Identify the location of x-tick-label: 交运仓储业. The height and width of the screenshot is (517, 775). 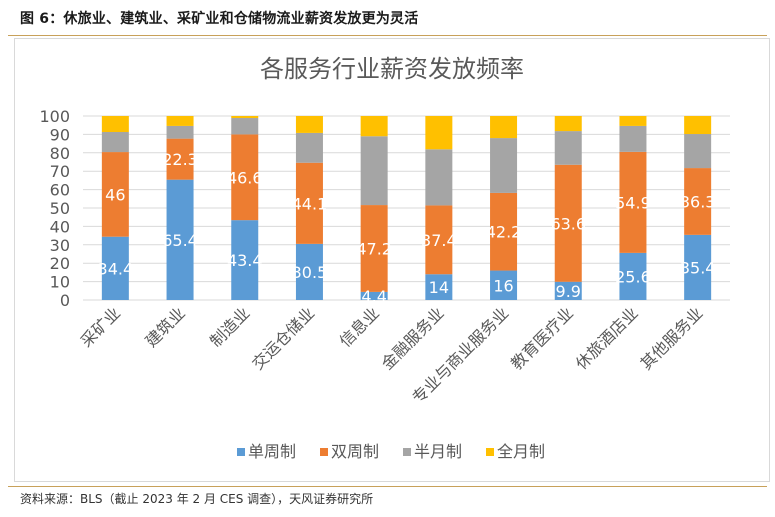
(283, 338).